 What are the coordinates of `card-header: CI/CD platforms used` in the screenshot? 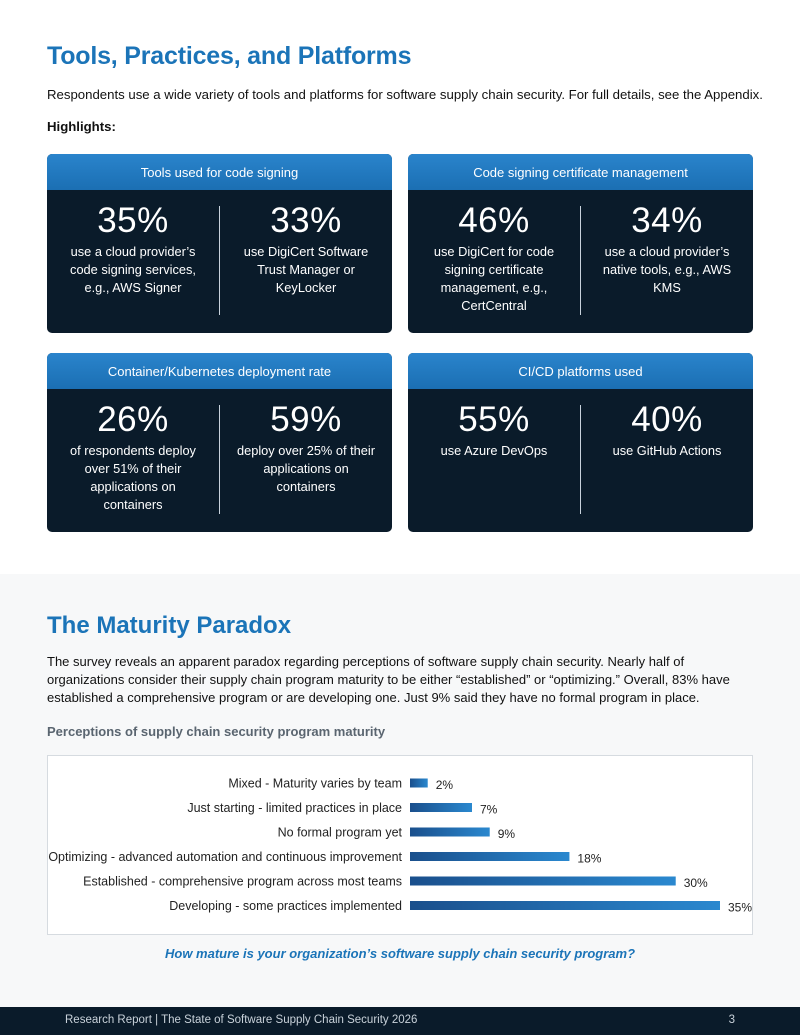 It's located at (580, 371).